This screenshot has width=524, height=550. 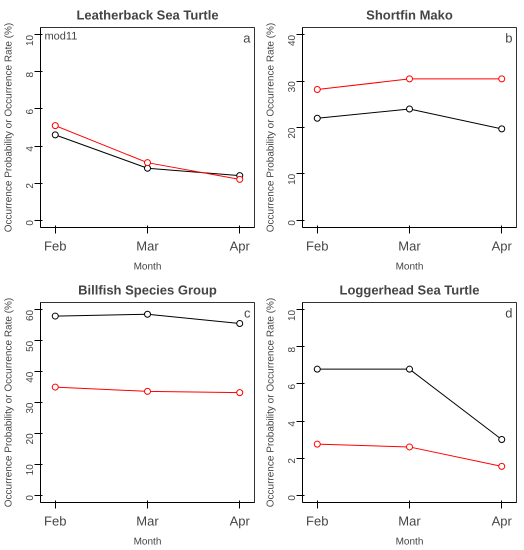 I want to click on chart-title: Billfish Species Group, so click(x=147, y=290).